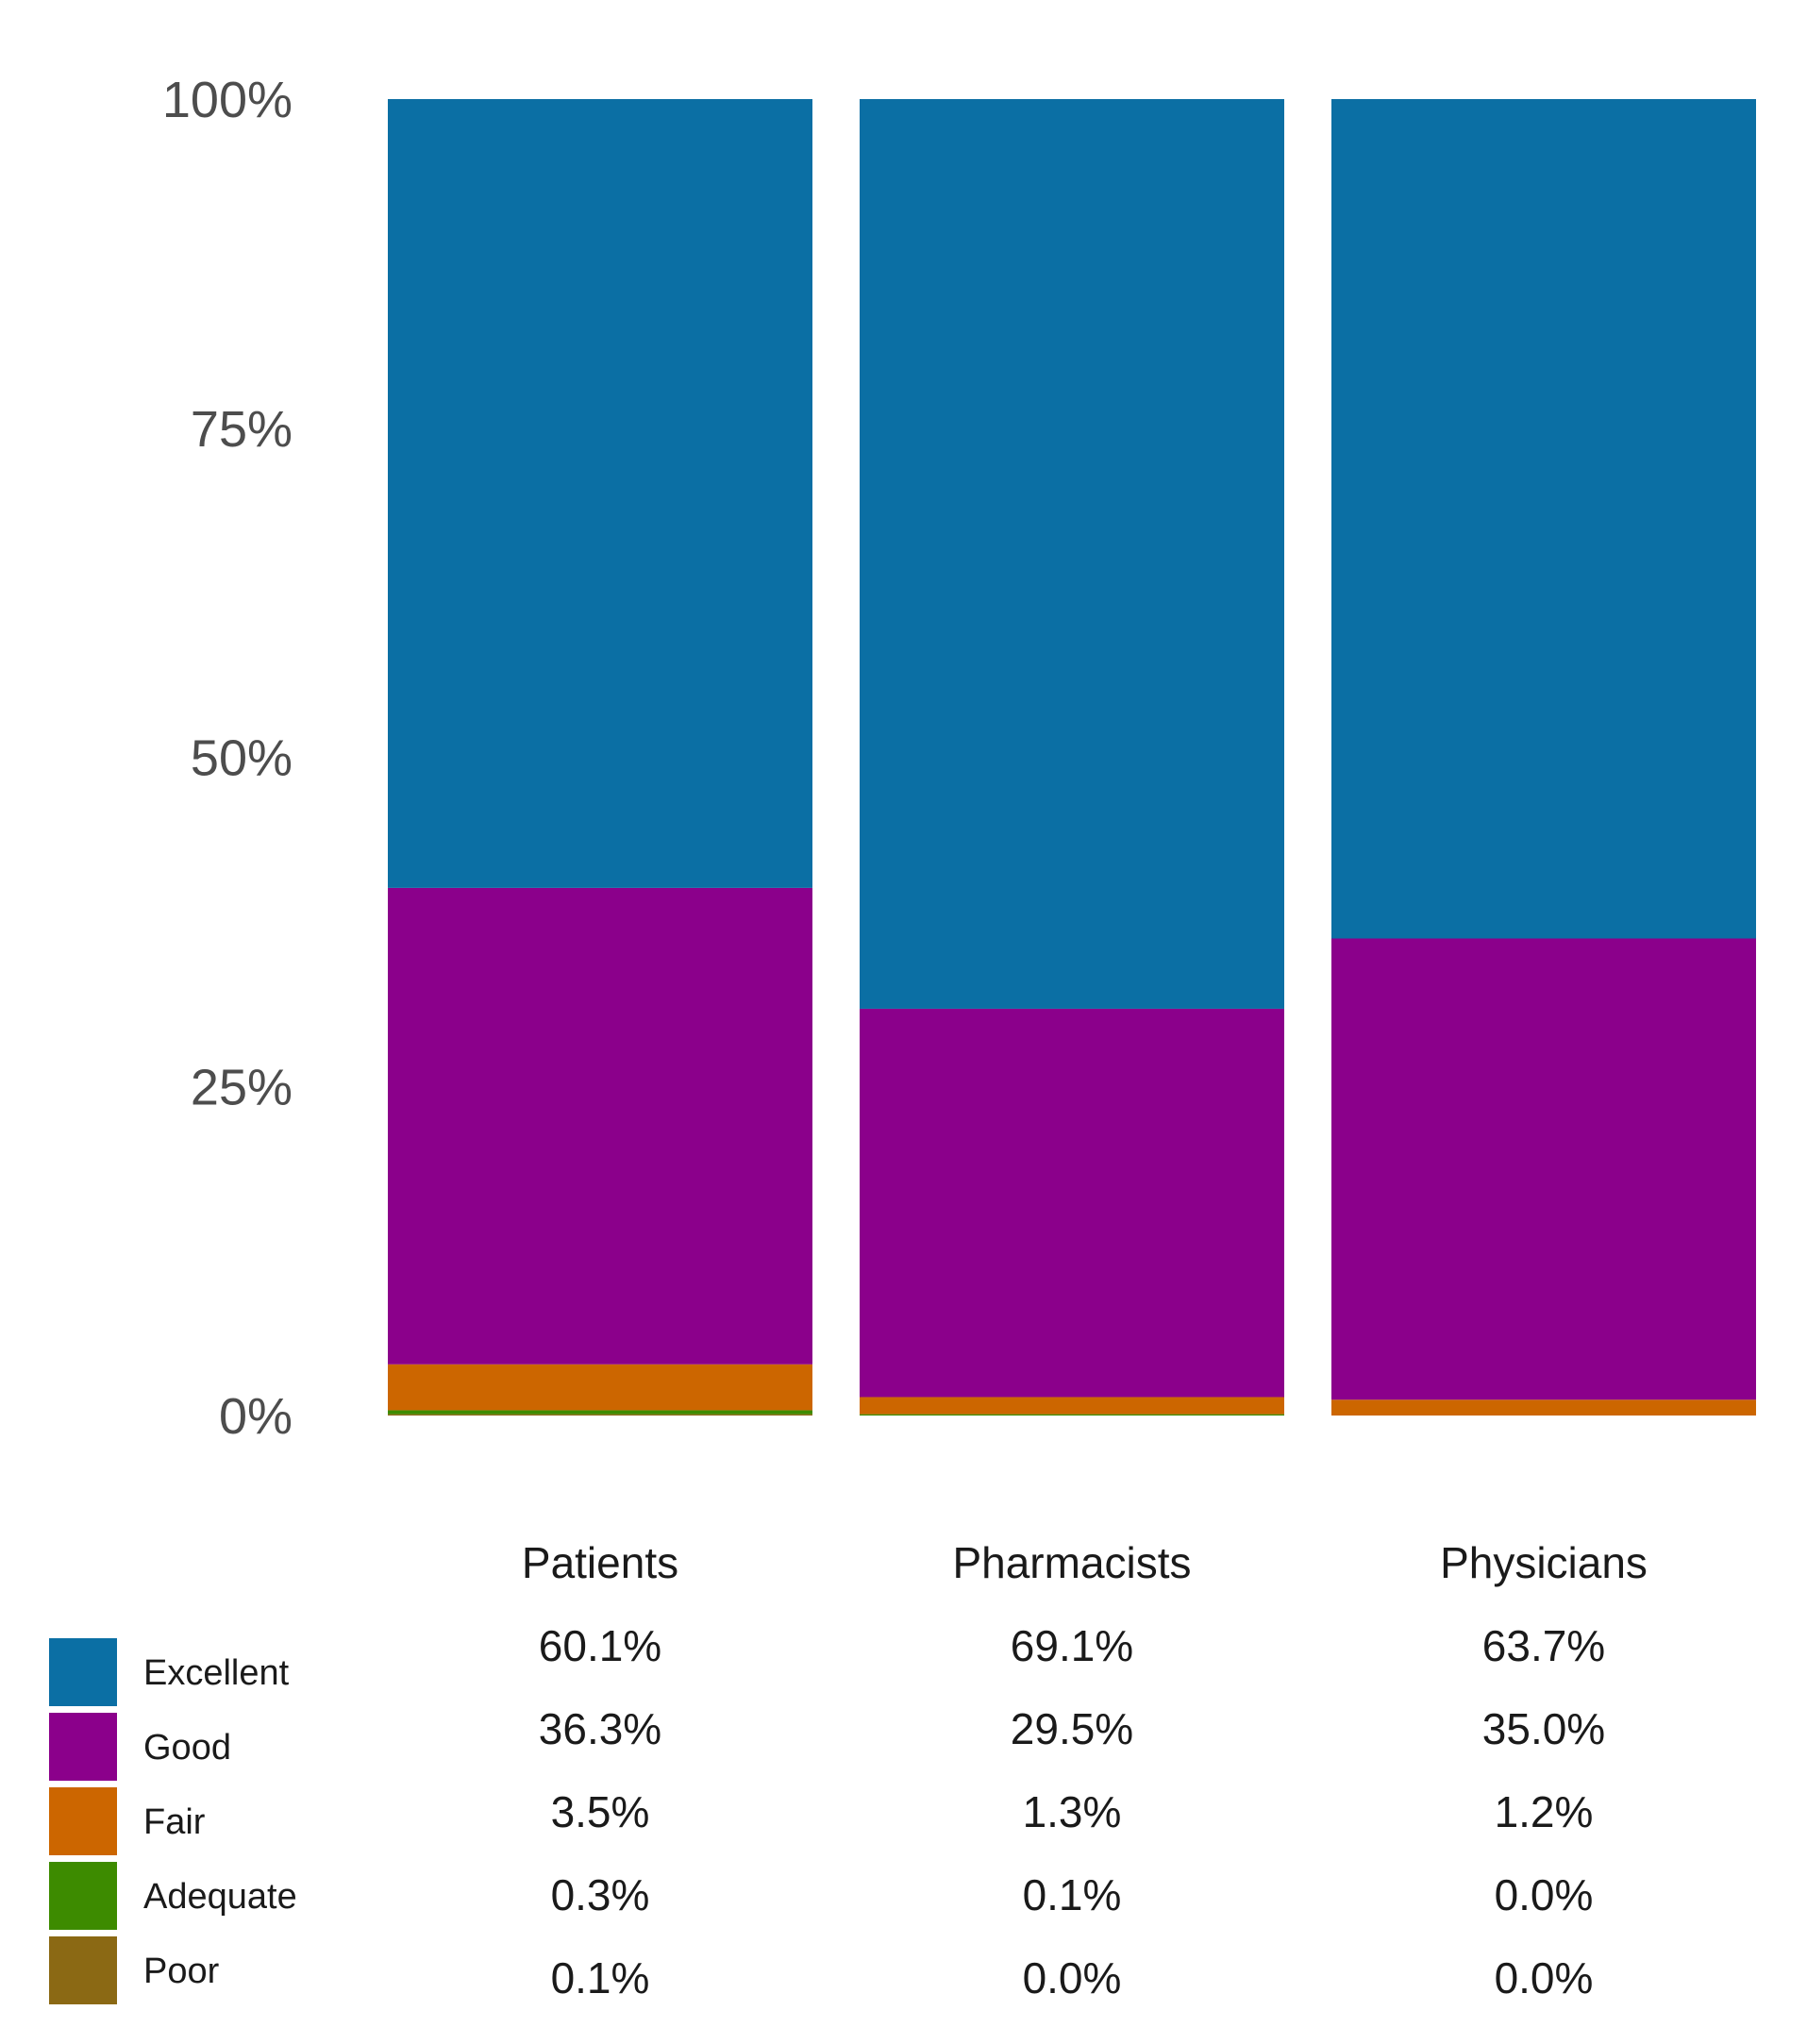 Image resolution: width=1807 pixels, height=2044 pixels. I want to click on legend-swatch-adequate, so click(83, 1896).